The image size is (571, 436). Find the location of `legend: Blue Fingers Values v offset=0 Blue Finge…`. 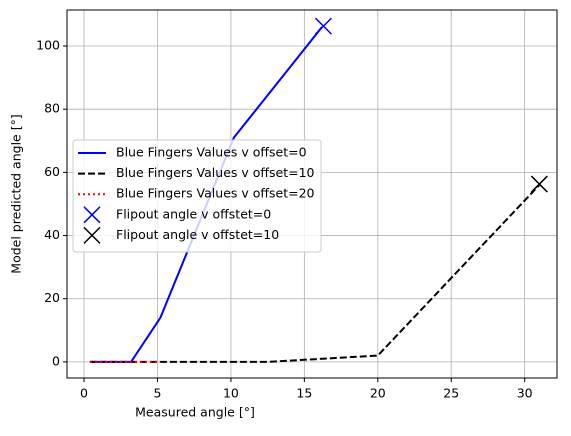

legend: Blue Fingers Values v offset=0 Blue Finge… is located at coordinates (197, 196).